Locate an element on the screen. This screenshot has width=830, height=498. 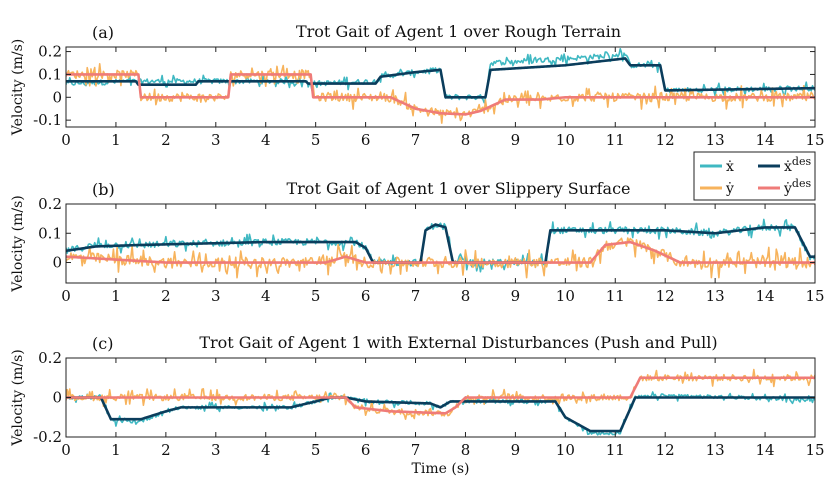
y-tick-label: -0.1 is located at coordinates (47, 120).